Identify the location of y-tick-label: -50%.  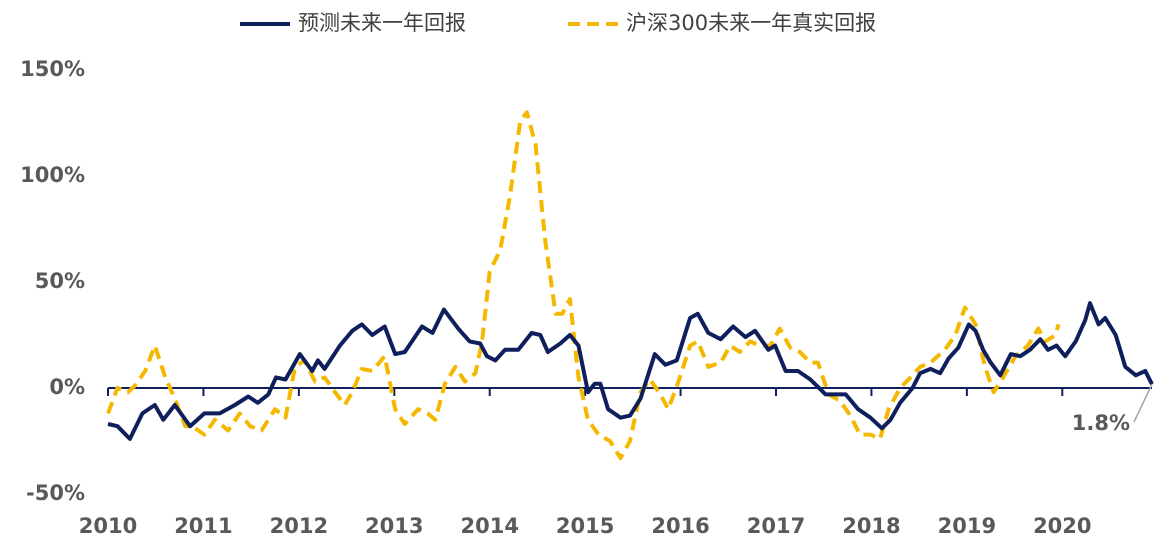
(55, 493).